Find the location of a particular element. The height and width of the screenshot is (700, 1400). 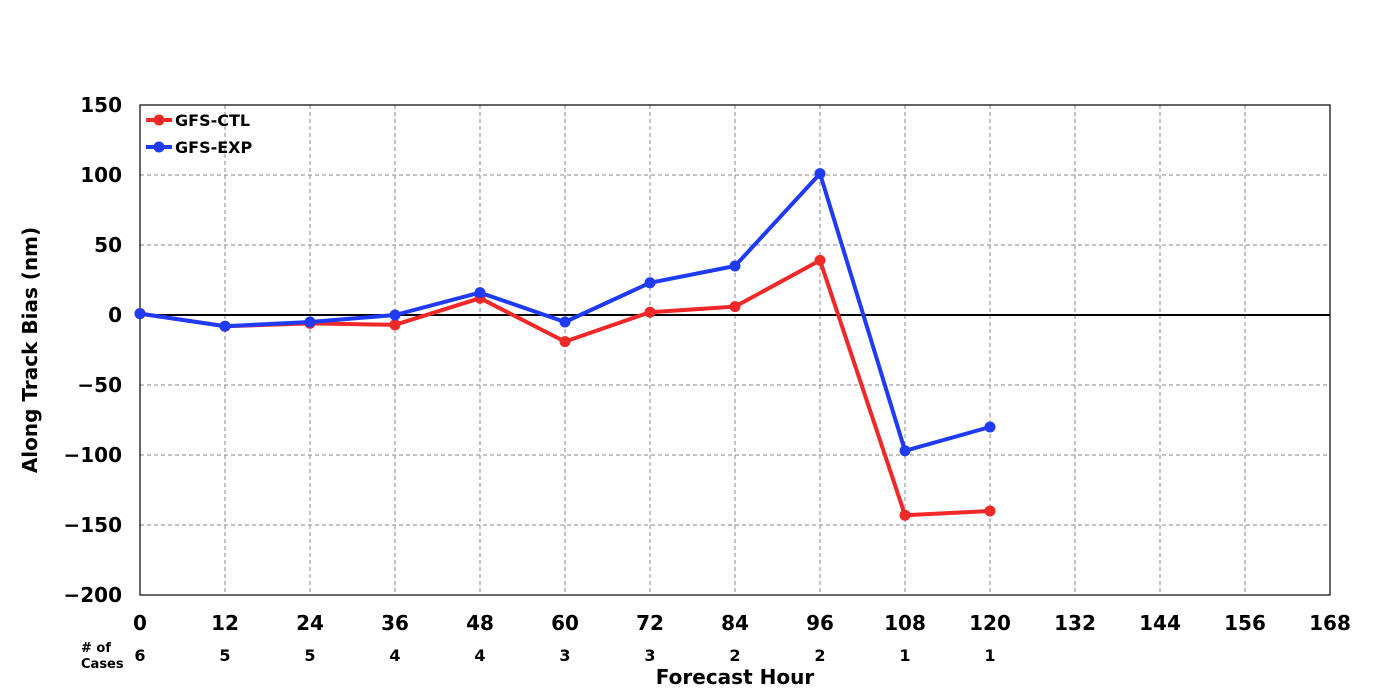

x-tick-label: 36 is located at coordinates (395, 623).